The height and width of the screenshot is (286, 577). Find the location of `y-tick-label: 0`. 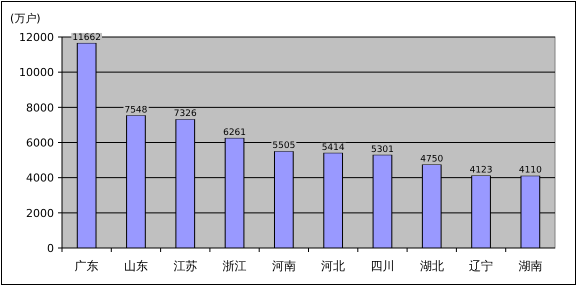

y-tick-label: 0 is located at coordinates (50, 248).